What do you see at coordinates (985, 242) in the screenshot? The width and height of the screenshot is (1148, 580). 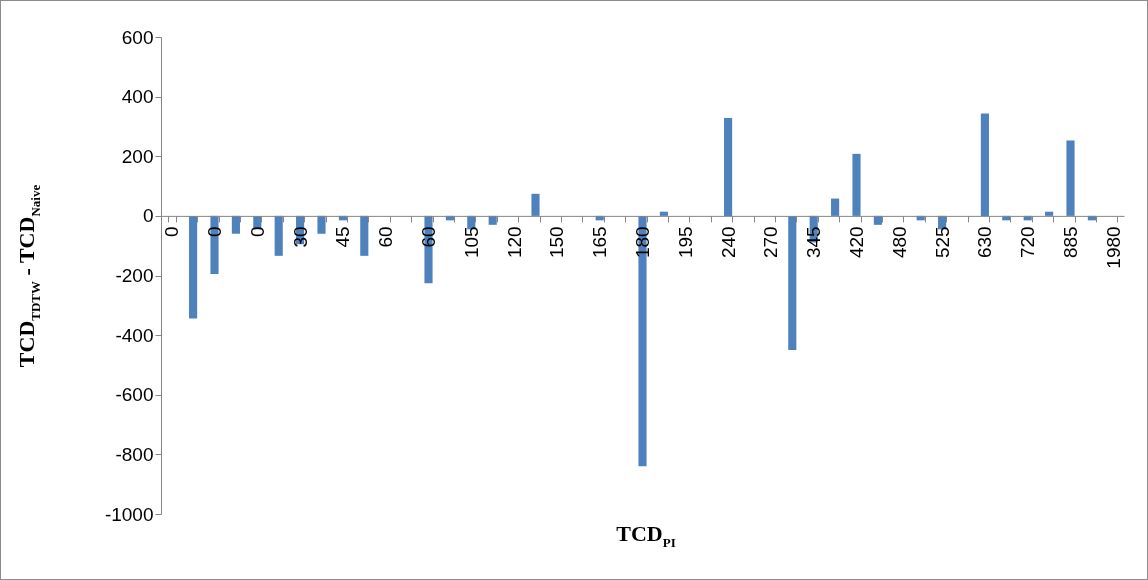 I see `x-tick-label: 630` at bounding box center [985, 242].